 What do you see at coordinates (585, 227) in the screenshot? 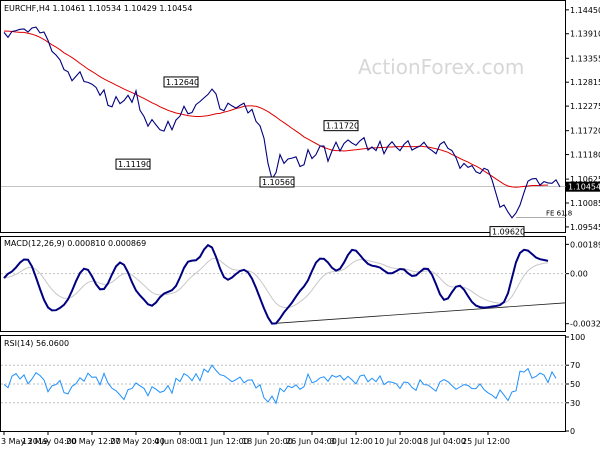
I see `y-tick-label-price: 1.09545` at bounding box center [585, 227].